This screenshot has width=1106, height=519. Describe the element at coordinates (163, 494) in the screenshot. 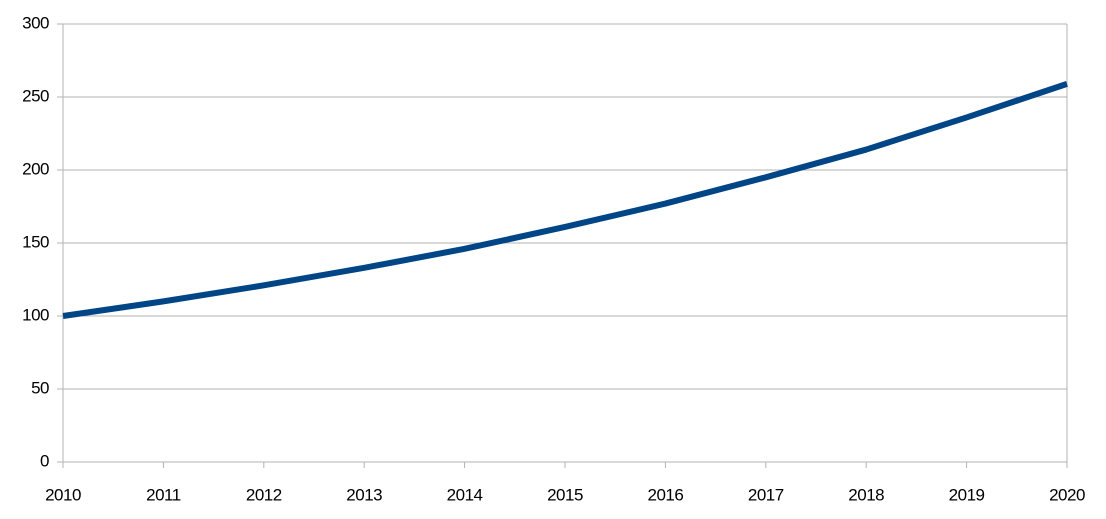

I see `x-tick-label: 2011` at that location.